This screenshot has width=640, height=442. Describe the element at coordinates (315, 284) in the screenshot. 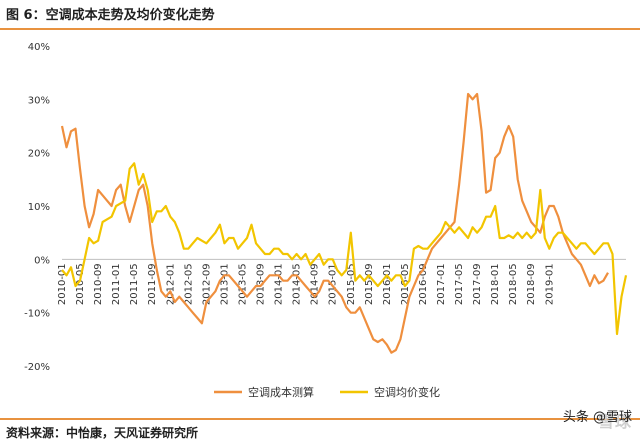

I see `x-tick-label: 2014-09` at that location.